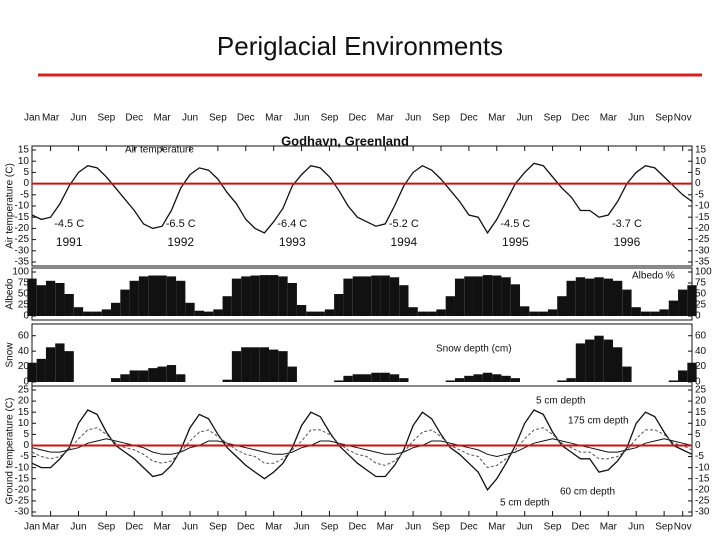 This screenshot has height=540, width=720. Describe the element at coordinates (180, 242) in the screenshot. I see `year-label: 1992` at that location.